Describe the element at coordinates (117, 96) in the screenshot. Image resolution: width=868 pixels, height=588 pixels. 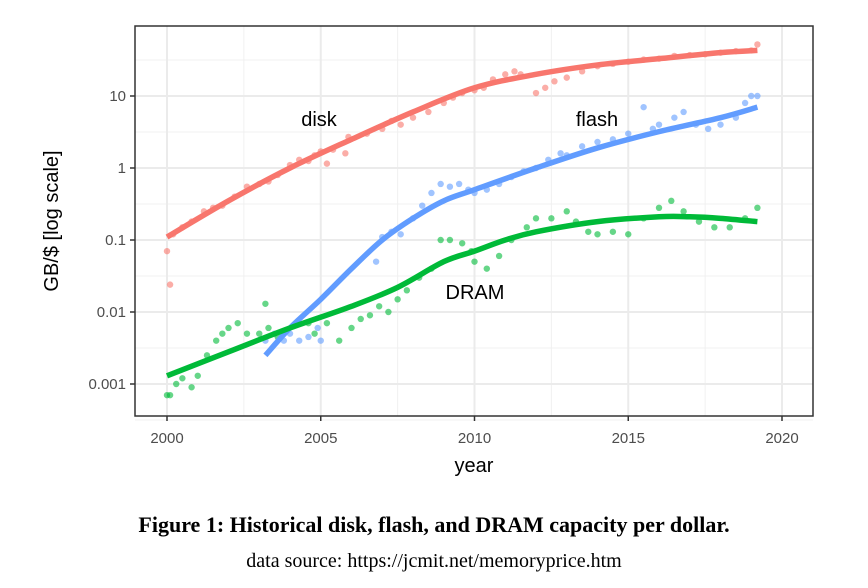
I see `y-tick-label: 10` at that location.